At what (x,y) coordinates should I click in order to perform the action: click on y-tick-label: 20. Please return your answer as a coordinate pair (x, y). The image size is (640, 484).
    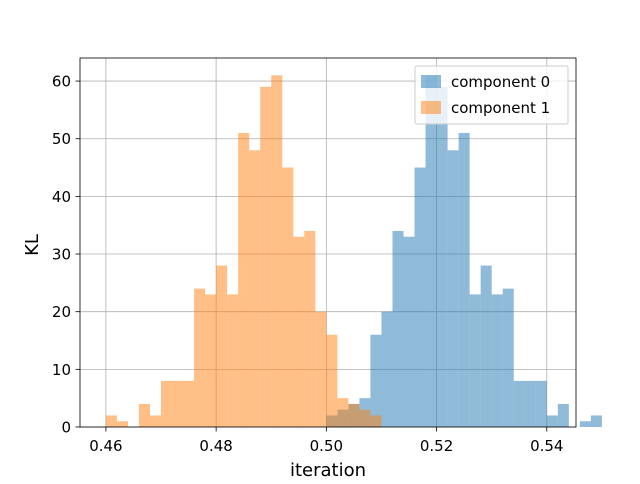
    Looking at the image, I should click on (61, 312).